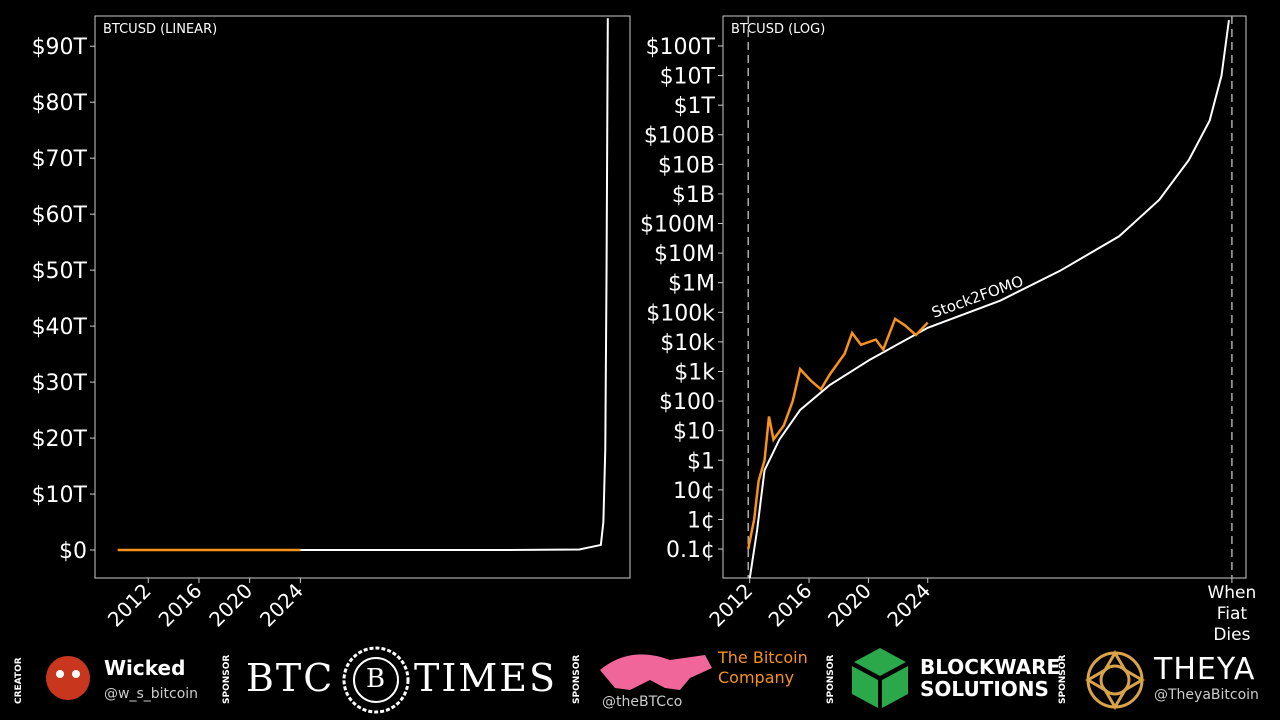 This screenshot has height=720, width=1280. I want to click on theya-logo, so click(1115, 680).